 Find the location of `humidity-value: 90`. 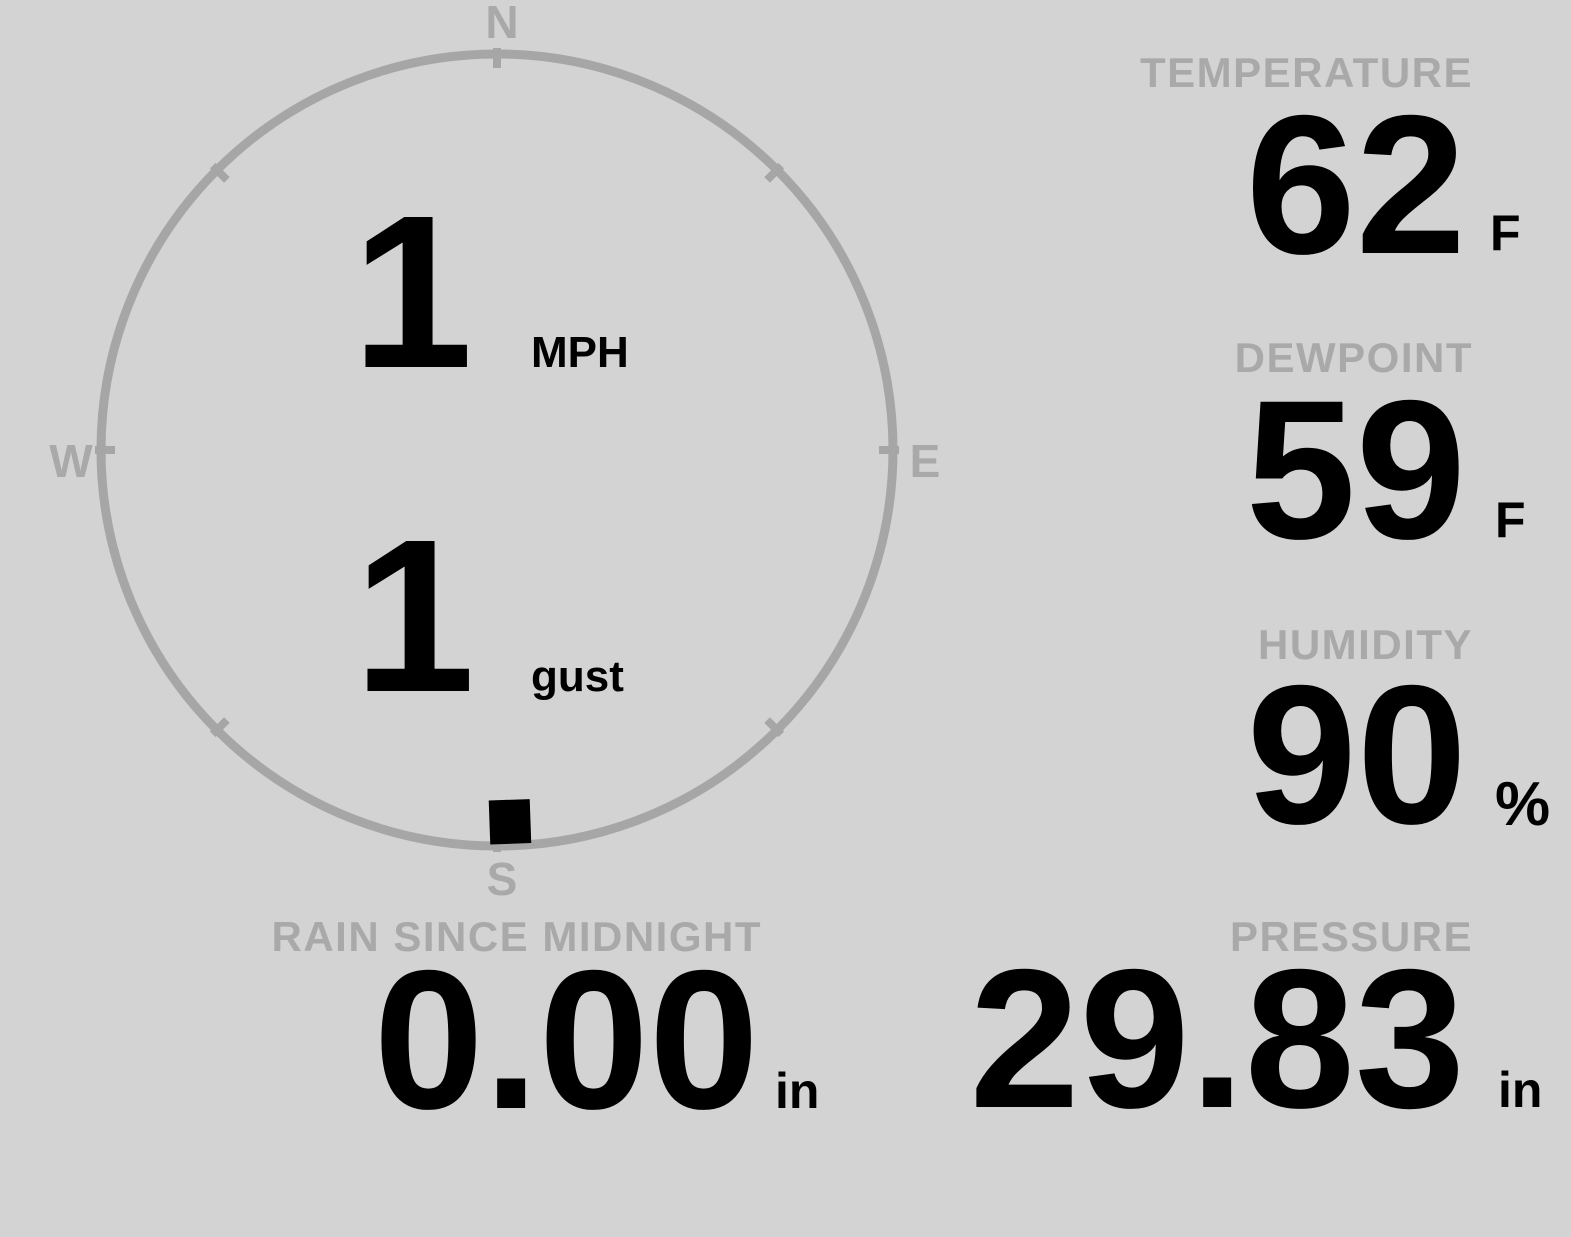

humidity-value: 90 is located at coordinates (1356, 754).